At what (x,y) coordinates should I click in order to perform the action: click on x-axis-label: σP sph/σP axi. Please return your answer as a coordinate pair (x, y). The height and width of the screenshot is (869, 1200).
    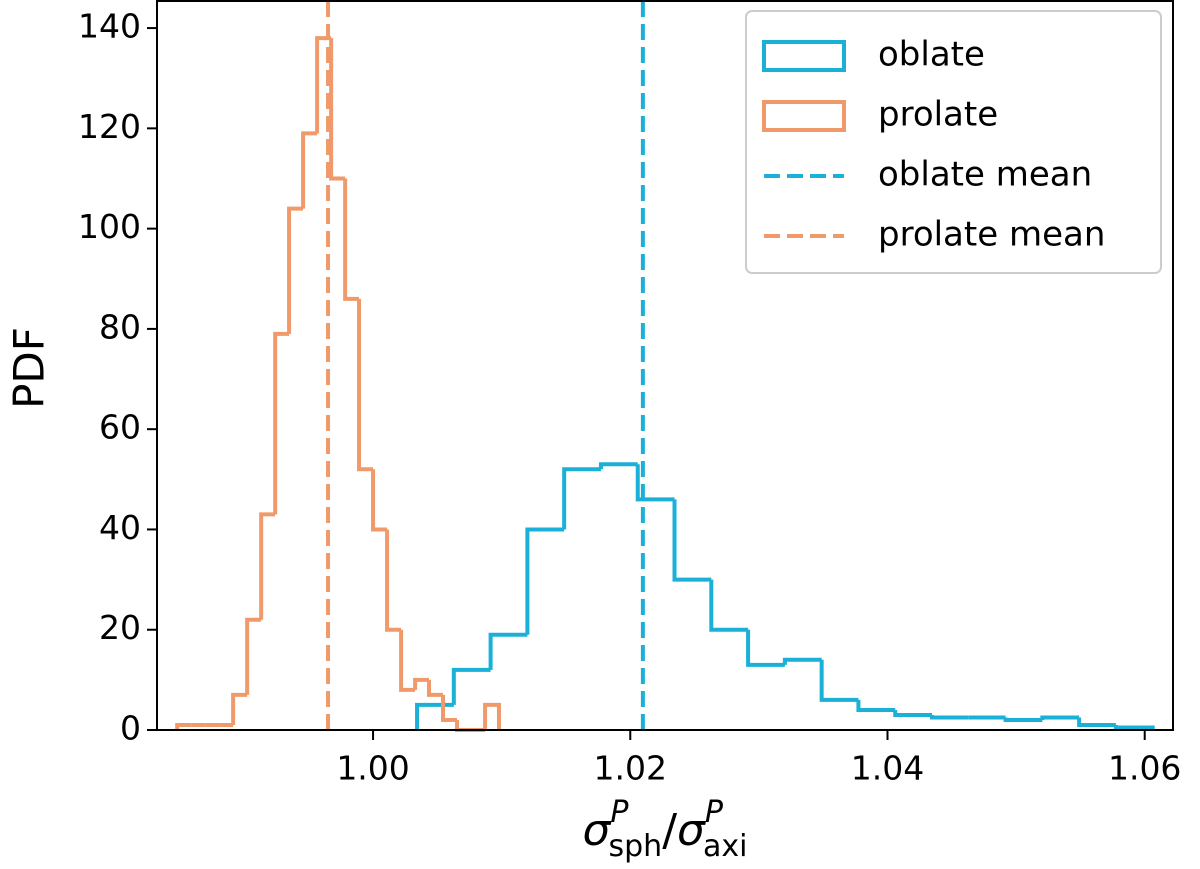
    Looking at the image, I should click on (665, 829).